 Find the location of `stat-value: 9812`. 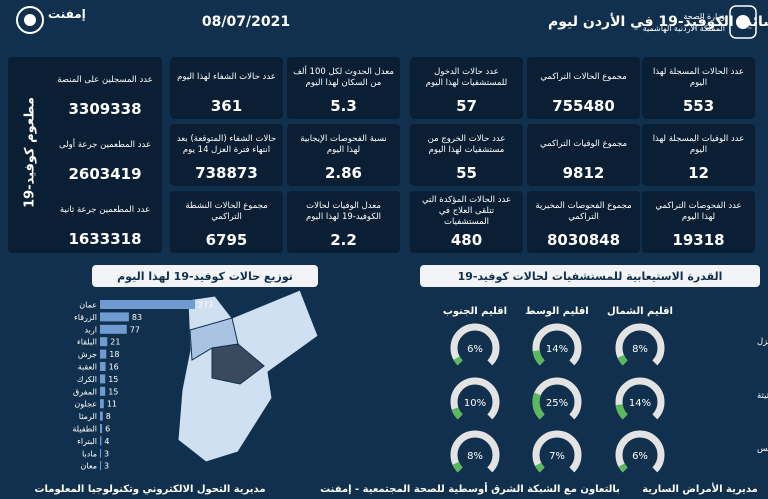

stat-value: 9812 is located at coordinates (583, 173).